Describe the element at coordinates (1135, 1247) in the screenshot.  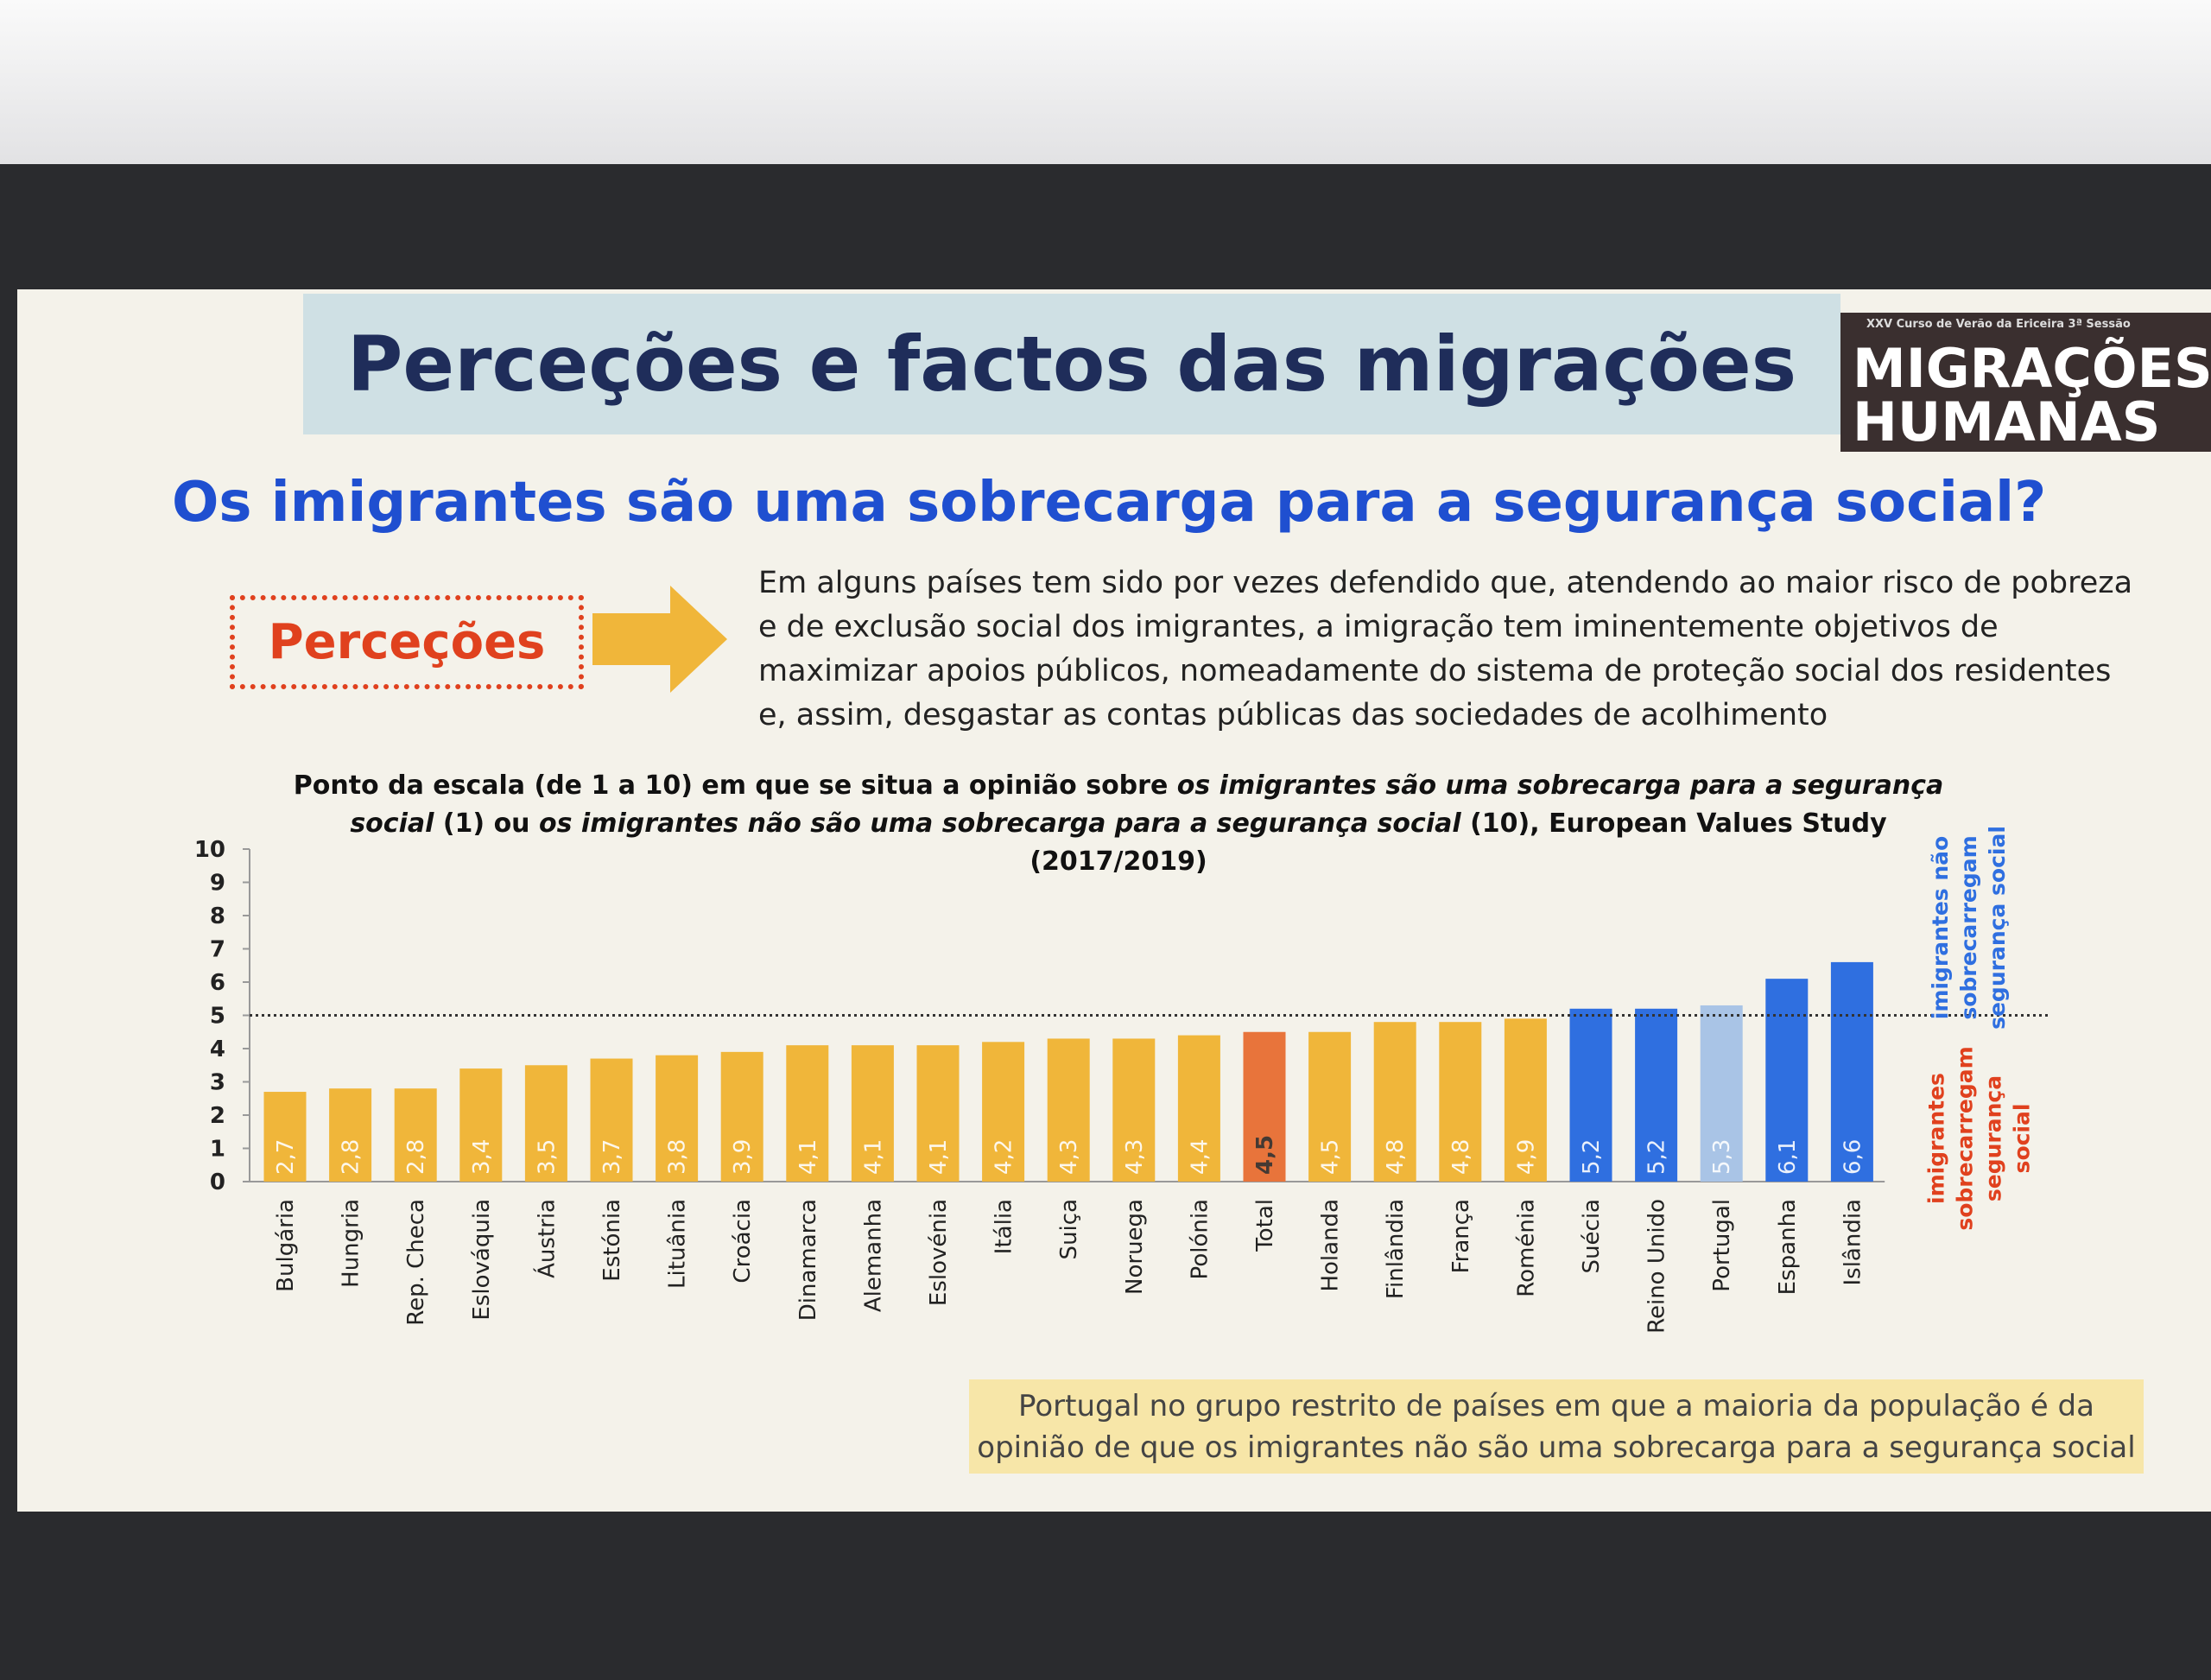
I see `x-tick-label: Noruega` at that location.